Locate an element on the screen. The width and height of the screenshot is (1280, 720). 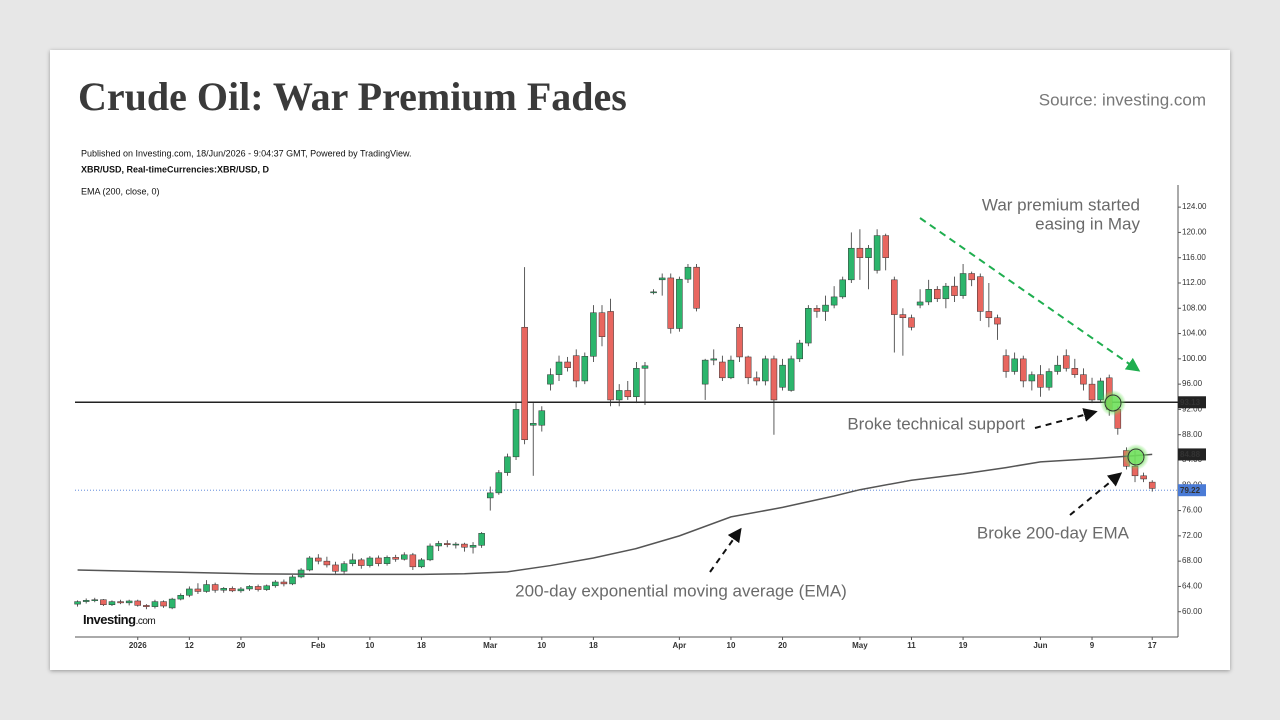
x-tick-label: 10 is located at coordinates (731, 645).